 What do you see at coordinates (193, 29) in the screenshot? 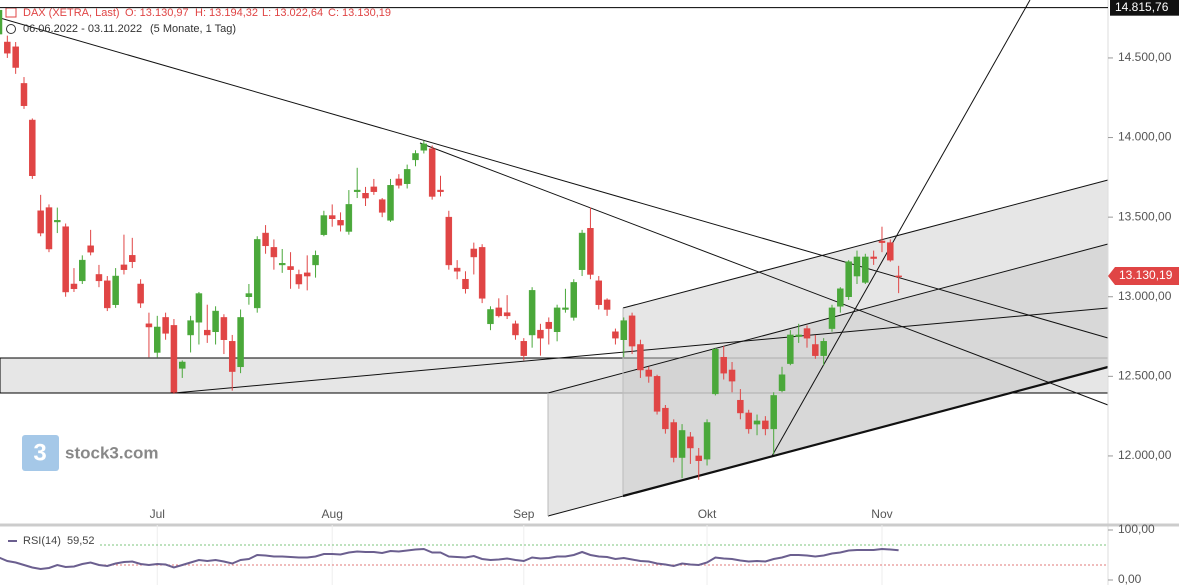
I see `period-note: (5 Monate, 1 Tag)` at bounding box center [193, 29].